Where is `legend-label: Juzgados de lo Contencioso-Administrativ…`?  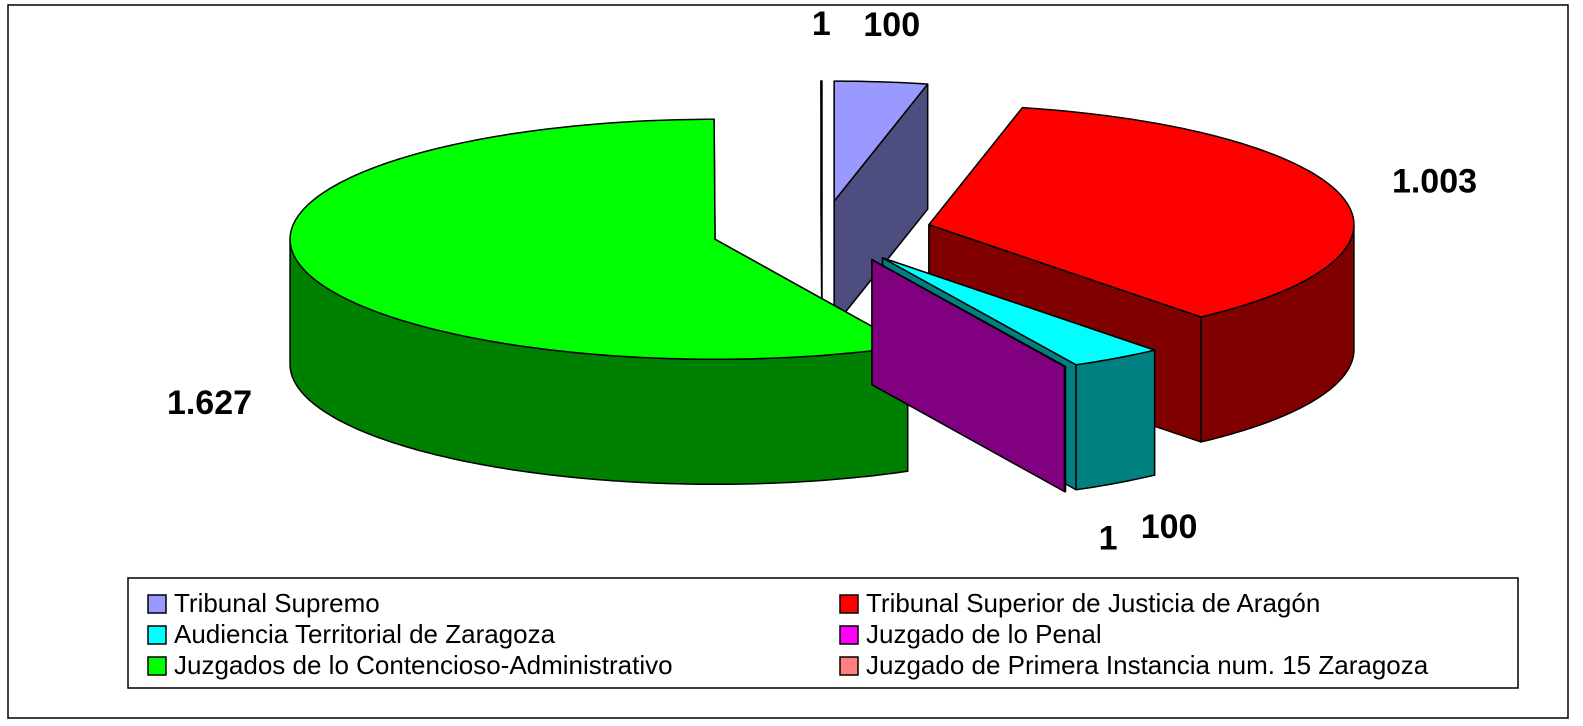
legend-label: Juzgados de lo Contencioso-Administrativ… is located at coordinates (423, 665).